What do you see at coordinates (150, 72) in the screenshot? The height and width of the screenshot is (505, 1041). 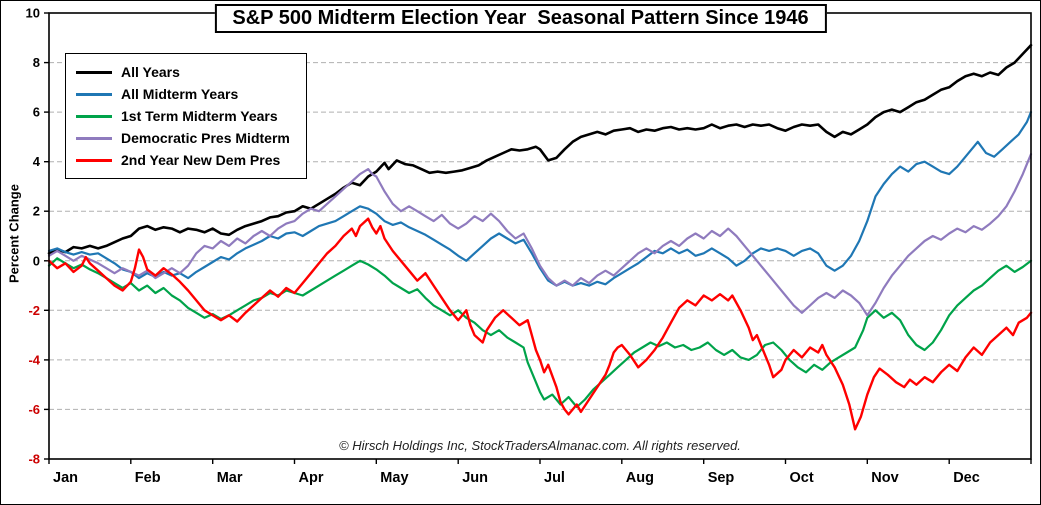 I see `legend-label: All Years` at bounding box center [150, 72].